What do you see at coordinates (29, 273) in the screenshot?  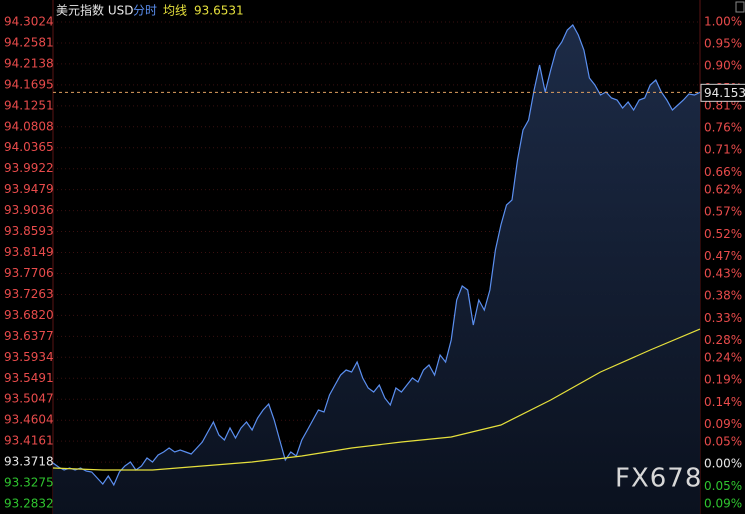 I see `y-tick-label: 93.7706` at bounding box center [29, 273].